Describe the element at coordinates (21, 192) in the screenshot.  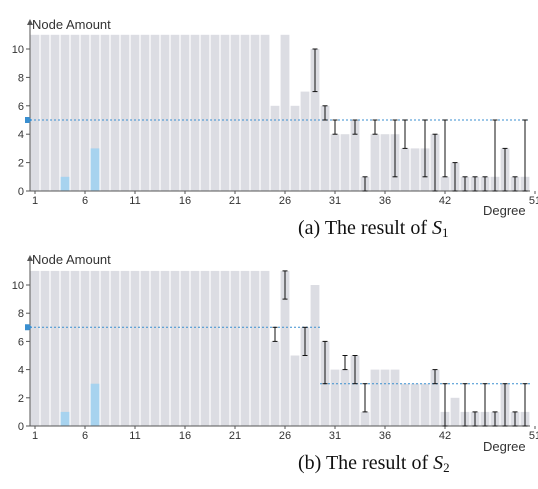
I see `y-tick-label-0: 0` at that location.